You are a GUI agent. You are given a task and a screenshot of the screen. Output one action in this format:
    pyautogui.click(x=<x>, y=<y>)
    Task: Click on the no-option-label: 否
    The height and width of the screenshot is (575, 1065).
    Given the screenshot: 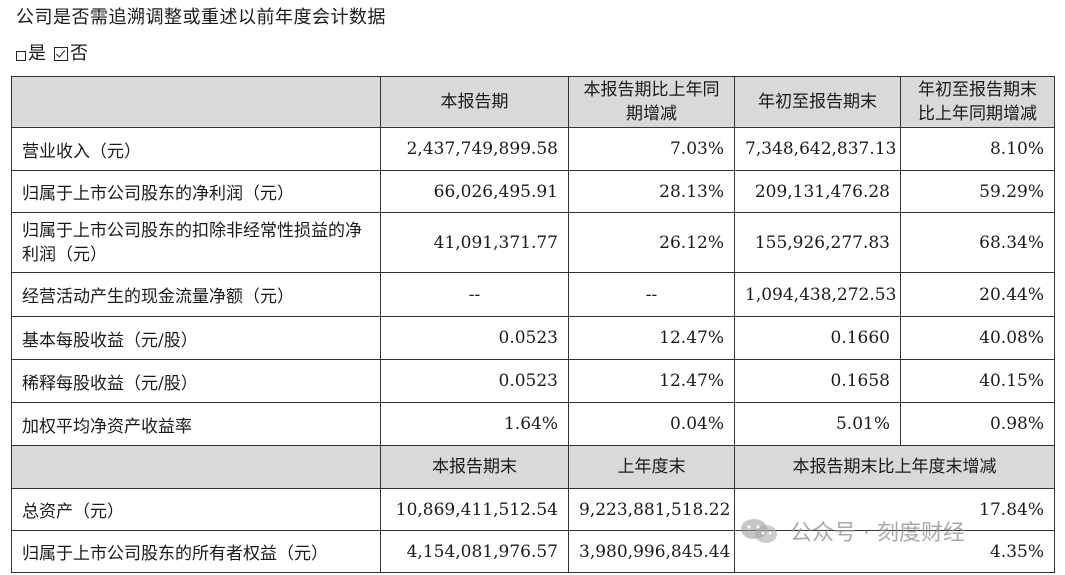 What is the action you would take?
    pyautogui.click(x=79, y=53)
    